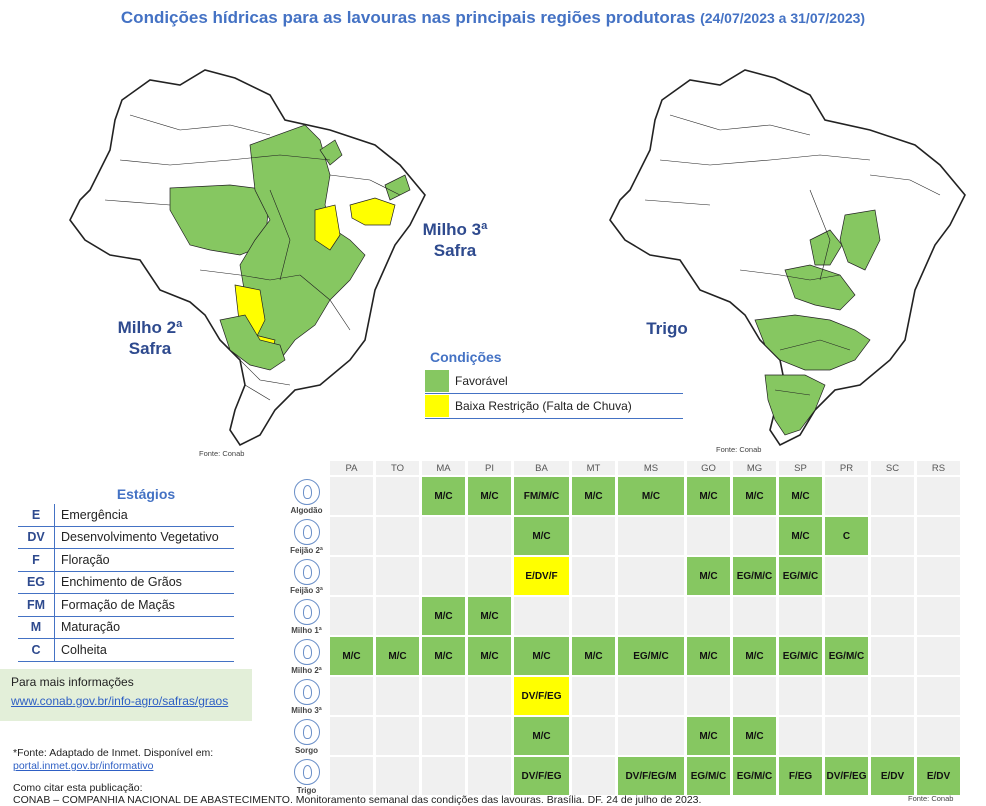  What do you see at coordinates (146, 494) in the screenshot?
I see `stages-title: Estágios` at bounding box center [146, 494].